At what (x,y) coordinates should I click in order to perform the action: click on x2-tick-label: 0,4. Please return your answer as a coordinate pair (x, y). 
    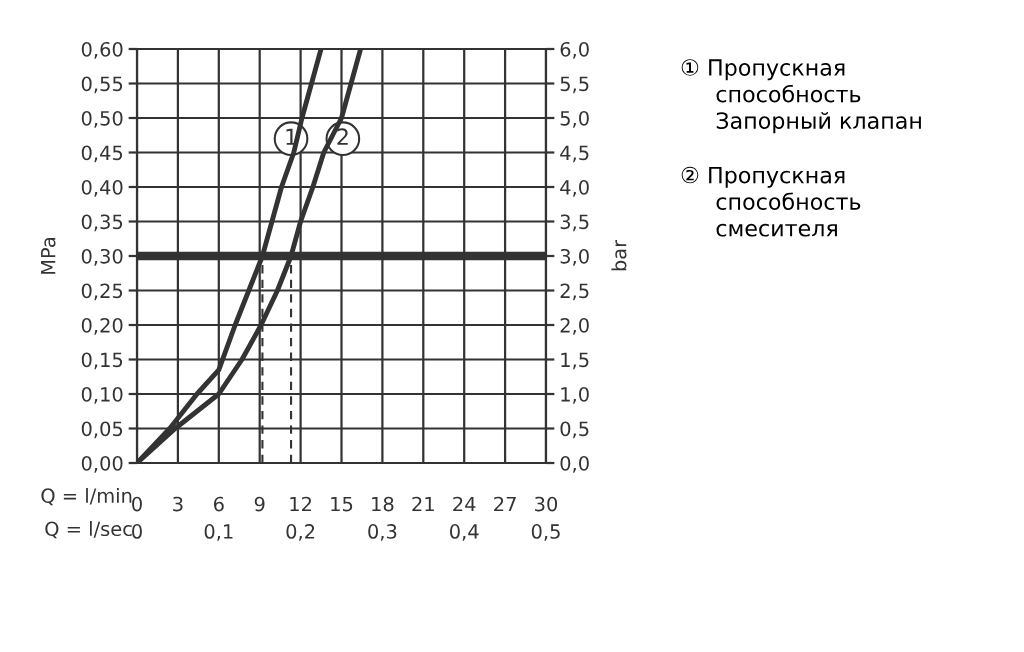
    Looking at the image, I should click on (464, 532).